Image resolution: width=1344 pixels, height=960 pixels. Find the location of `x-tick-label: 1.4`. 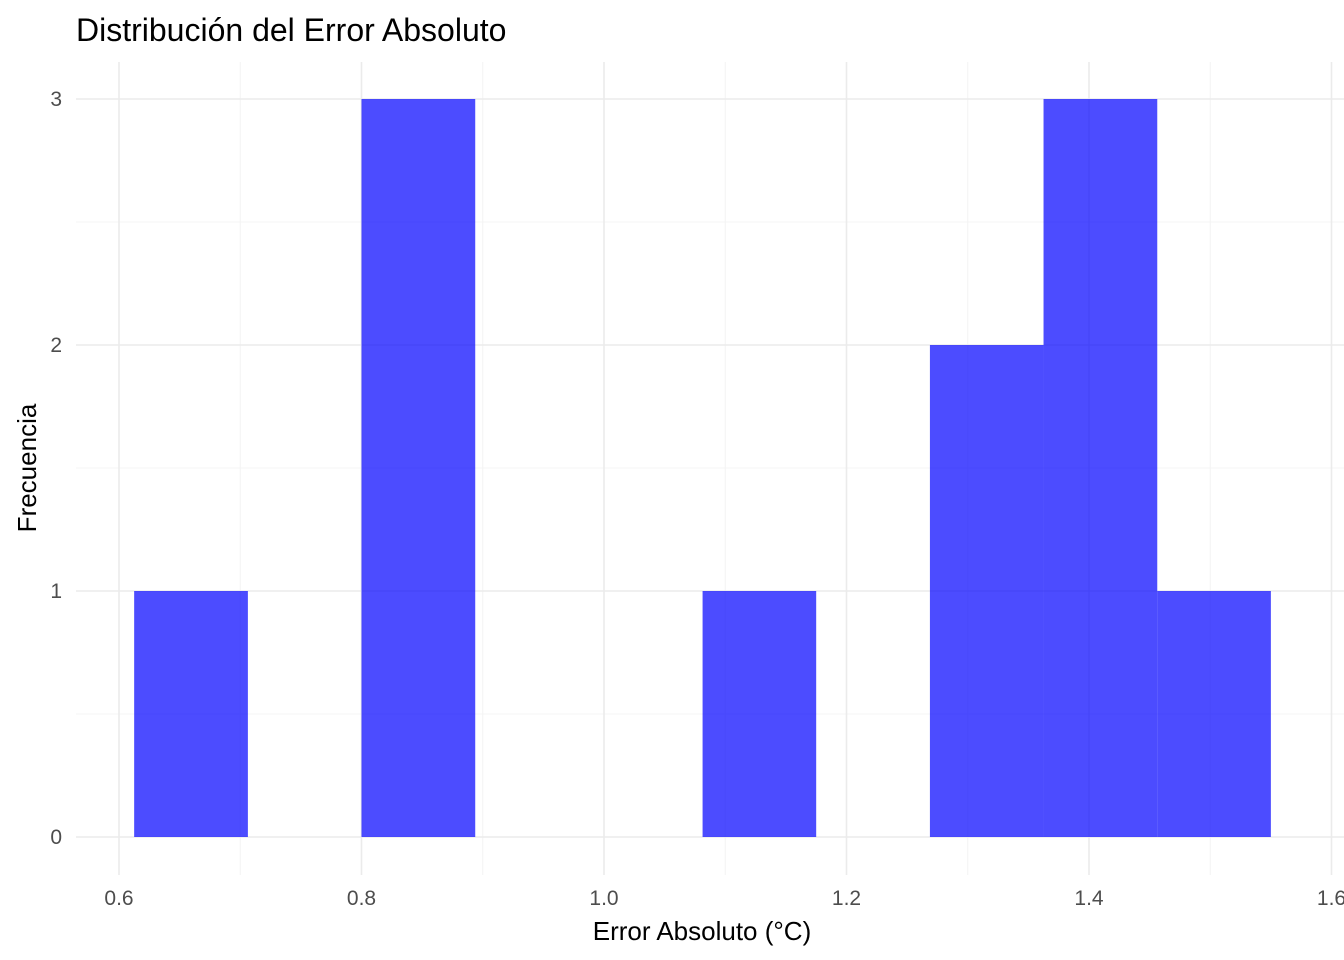

x-tick-label: 1.4 is located at coordinates (1089, 898).